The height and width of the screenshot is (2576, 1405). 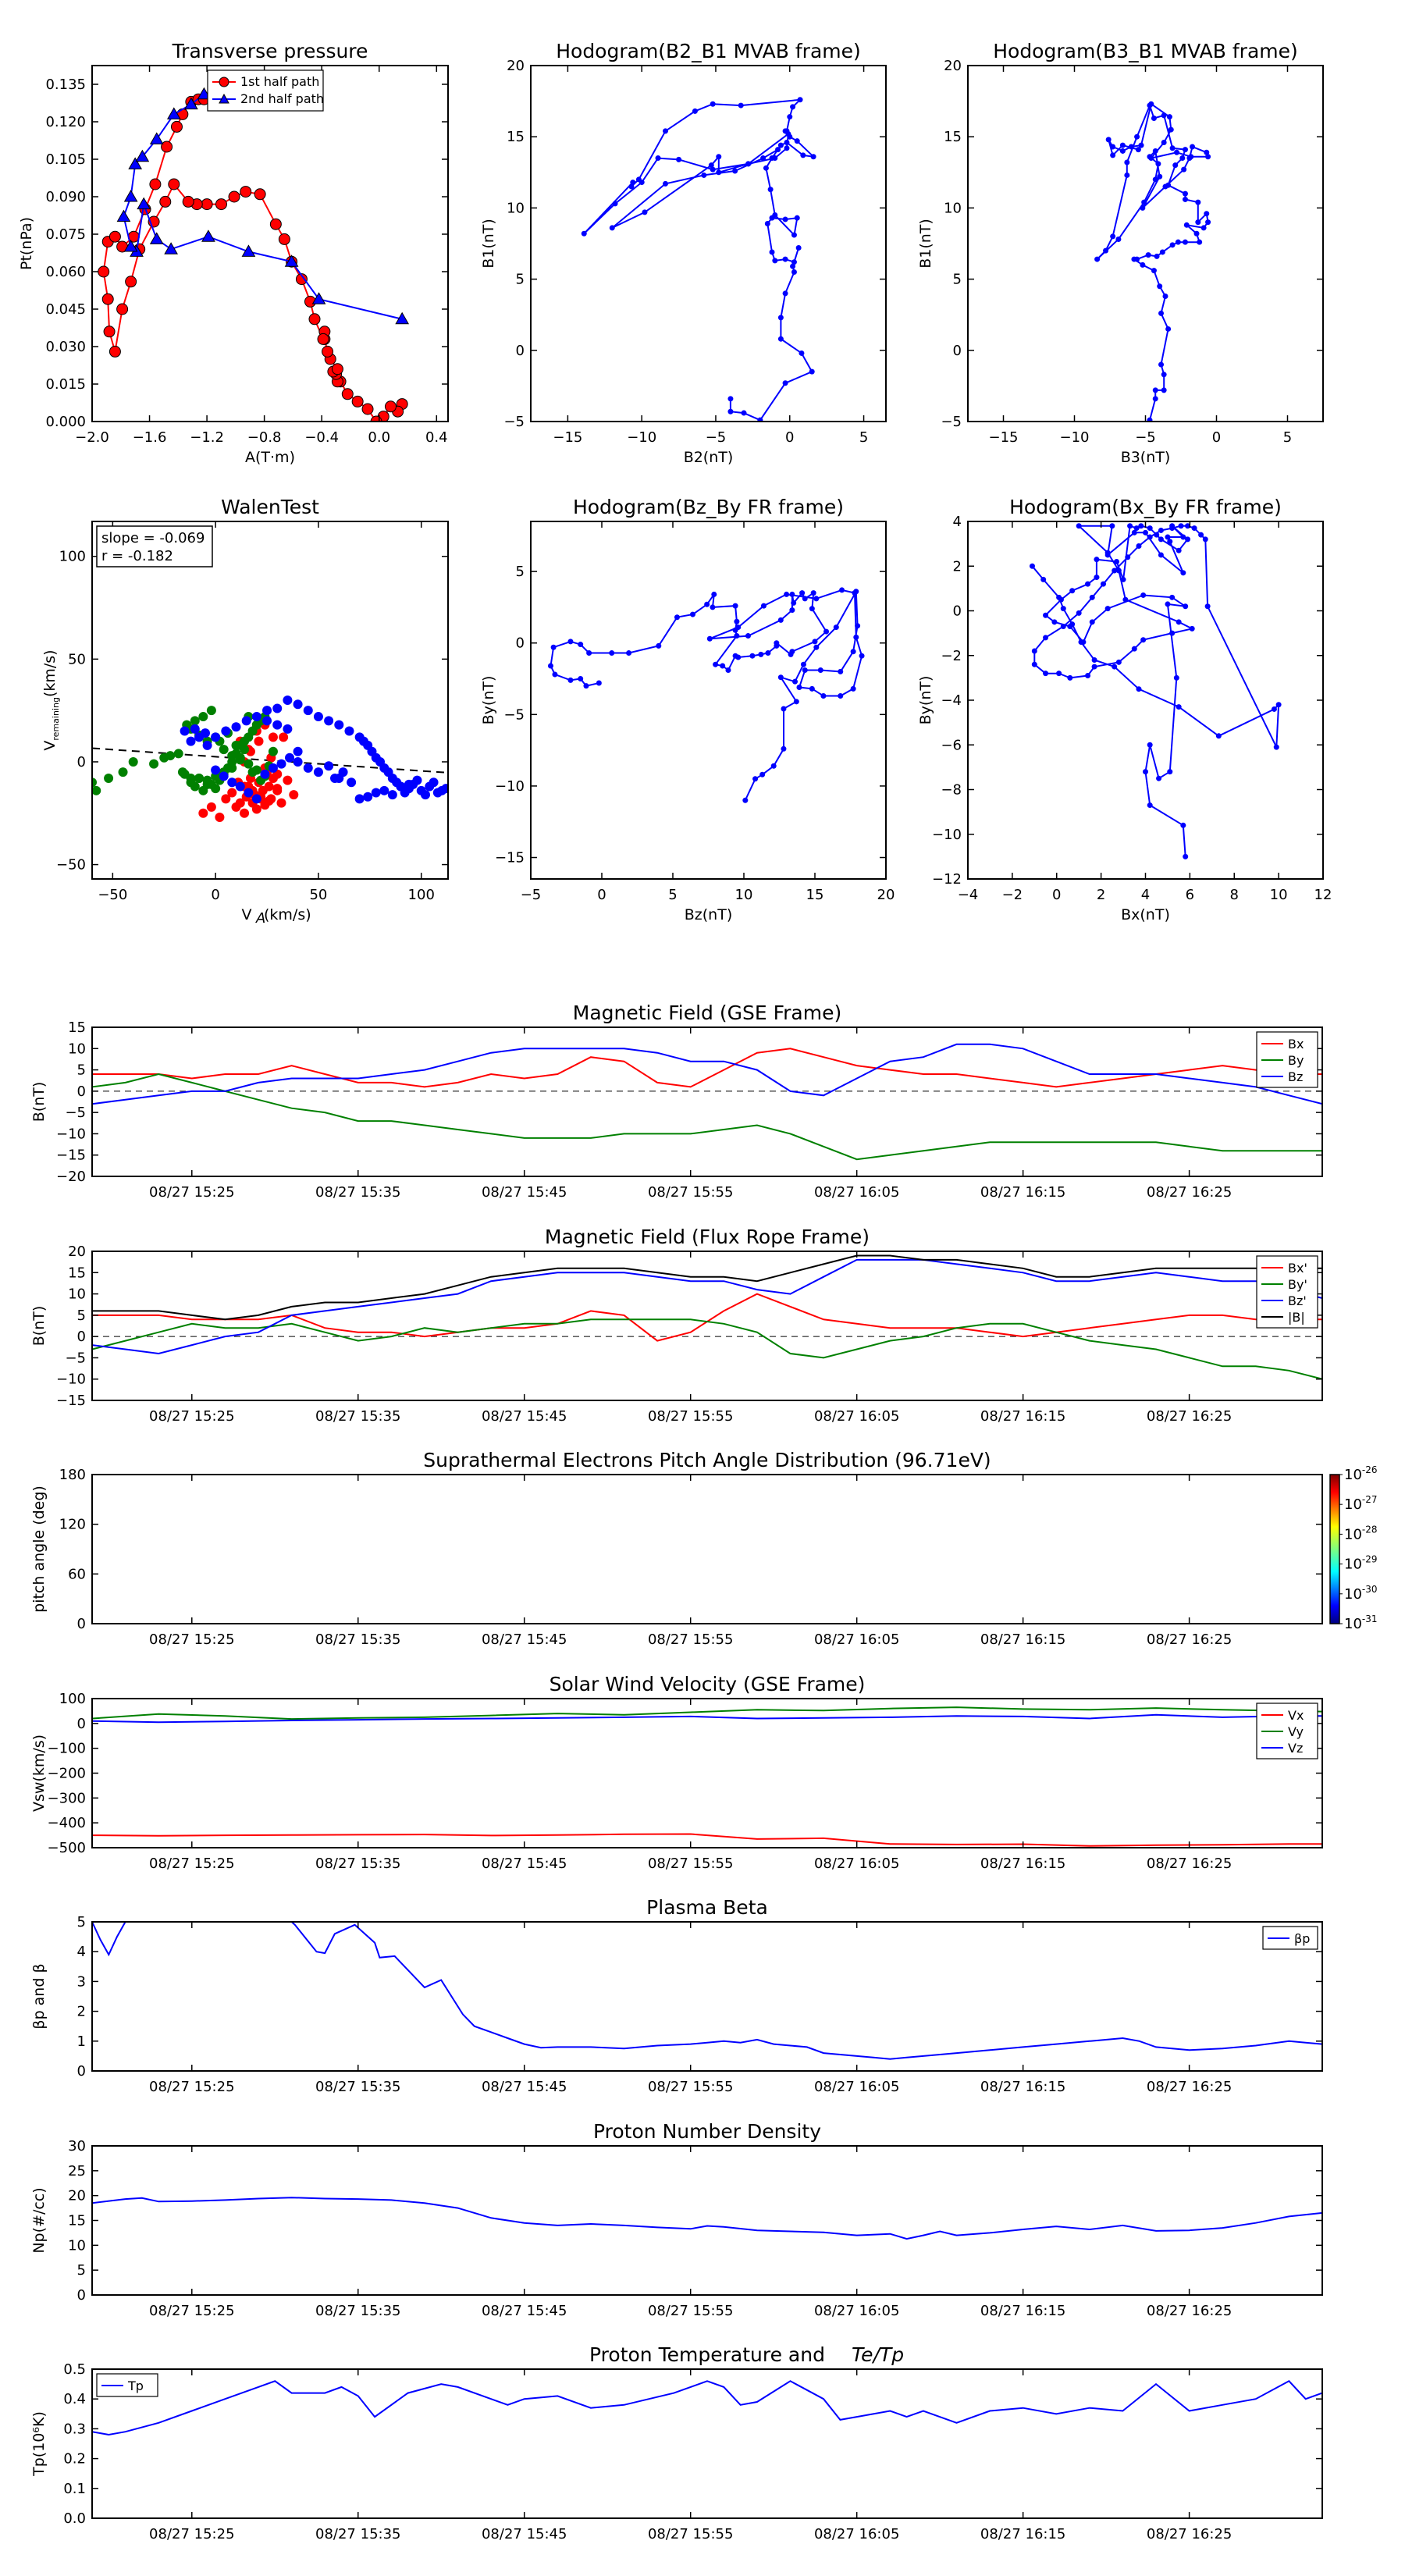 What do you see at coordinates (260, 919) in the screenshot?
I see `x-axis-label-sub: A` at bounding box center [260, 919].